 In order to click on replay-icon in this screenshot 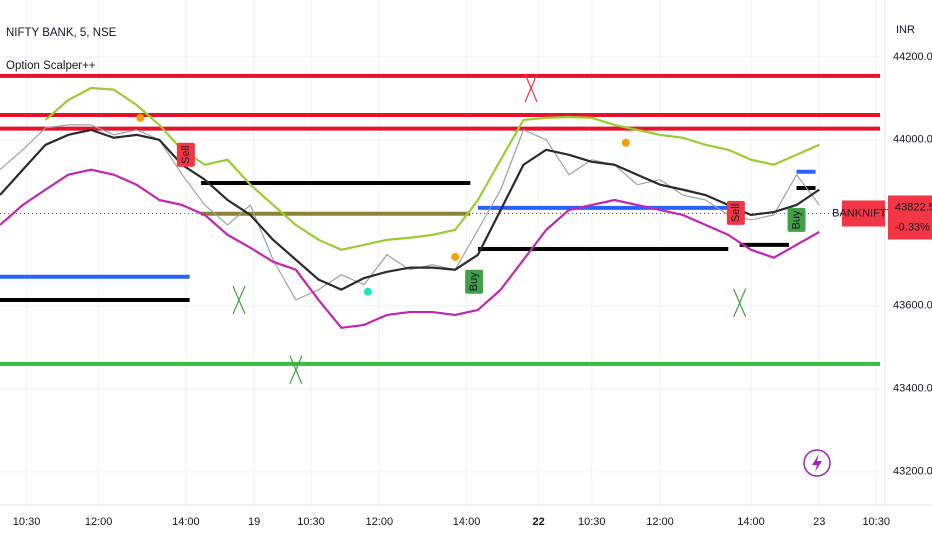, I will do `click(817, 463)`.